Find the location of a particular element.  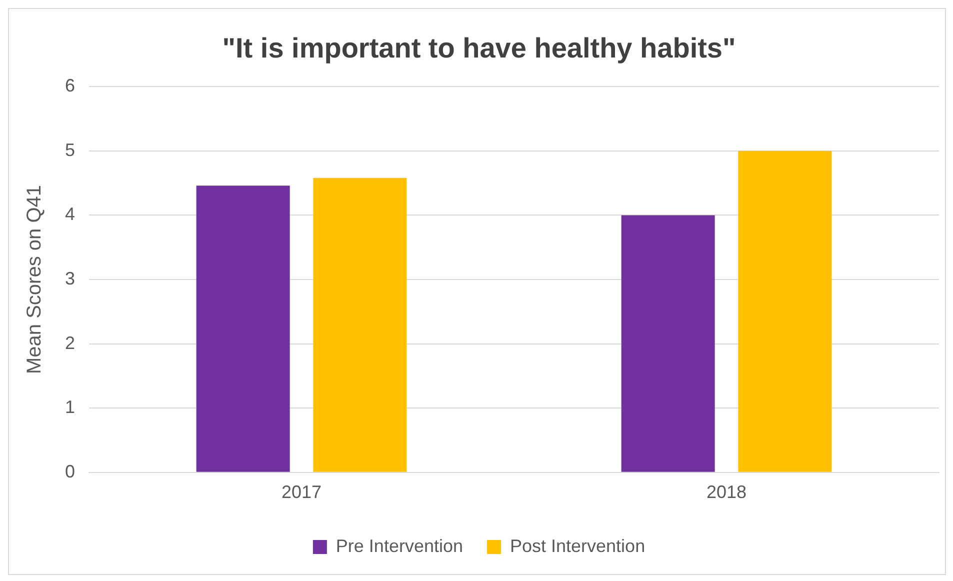

y-tick-label: 1 is located at coordinates (70, 407).